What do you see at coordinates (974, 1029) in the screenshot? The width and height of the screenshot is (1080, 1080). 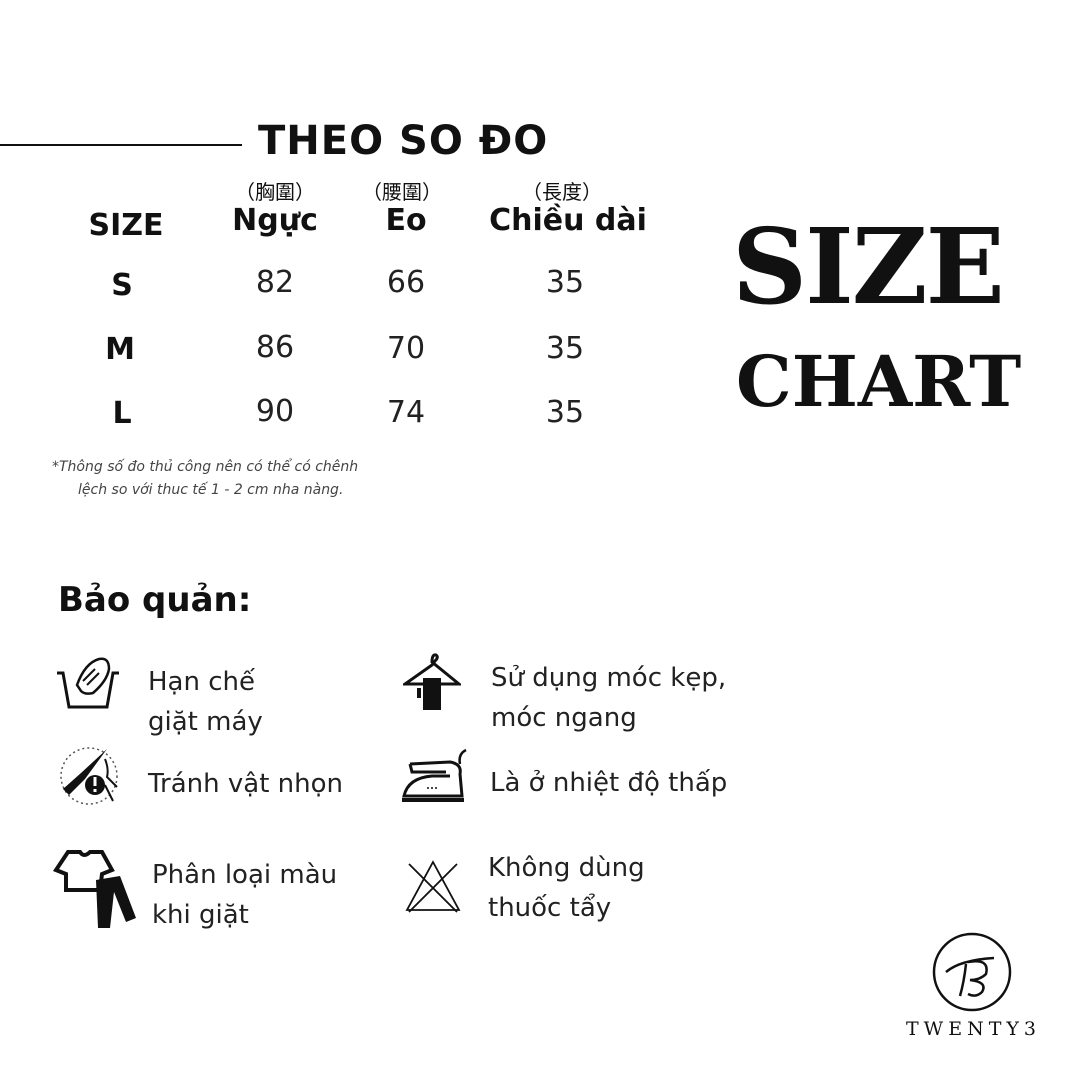 I see `brand-name: TWENTY3` at bounding box center [974, 1029].